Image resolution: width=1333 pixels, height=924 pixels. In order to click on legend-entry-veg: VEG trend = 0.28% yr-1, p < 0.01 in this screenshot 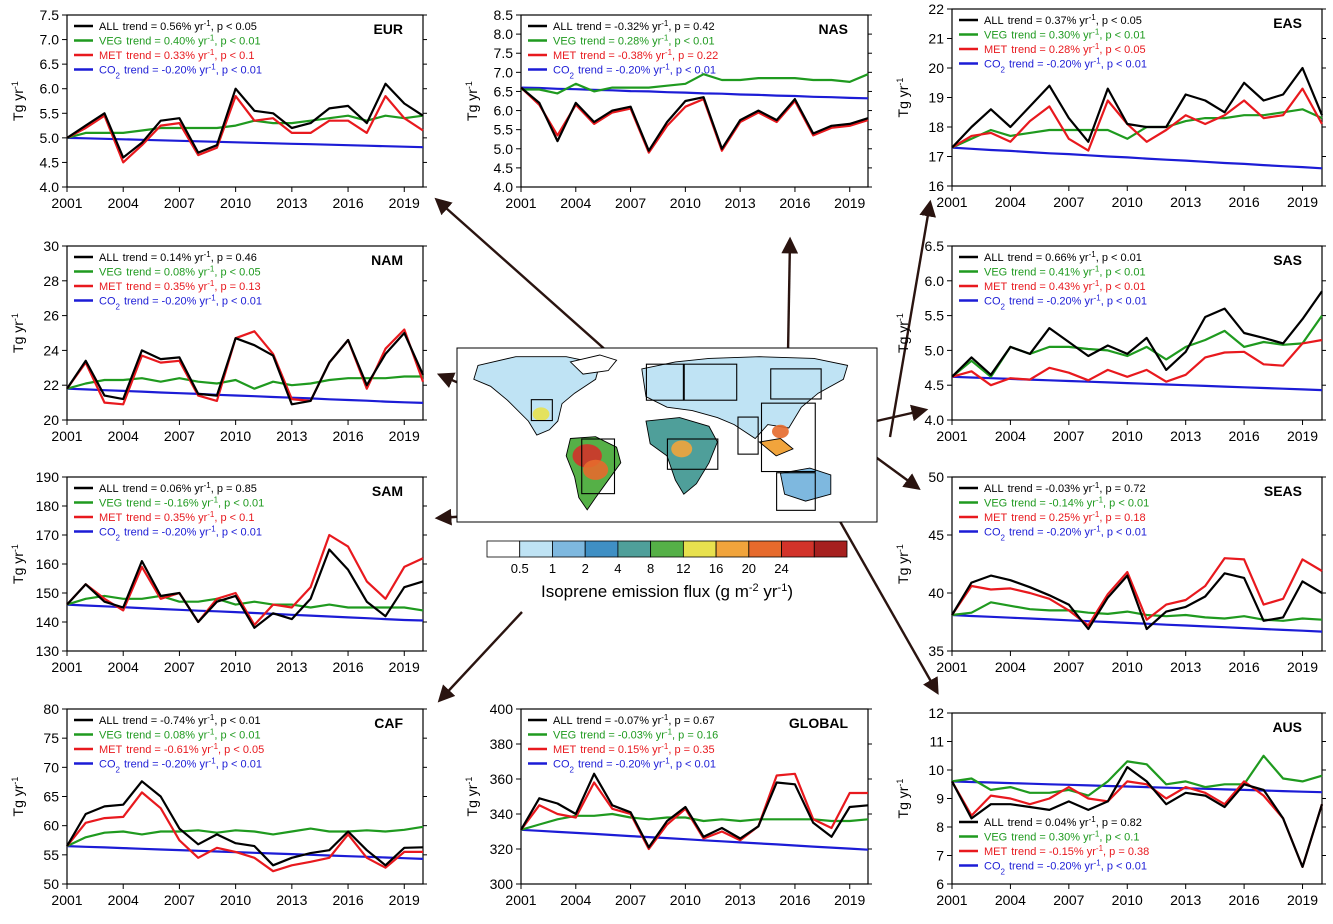, I will do `click(634, 40)`.